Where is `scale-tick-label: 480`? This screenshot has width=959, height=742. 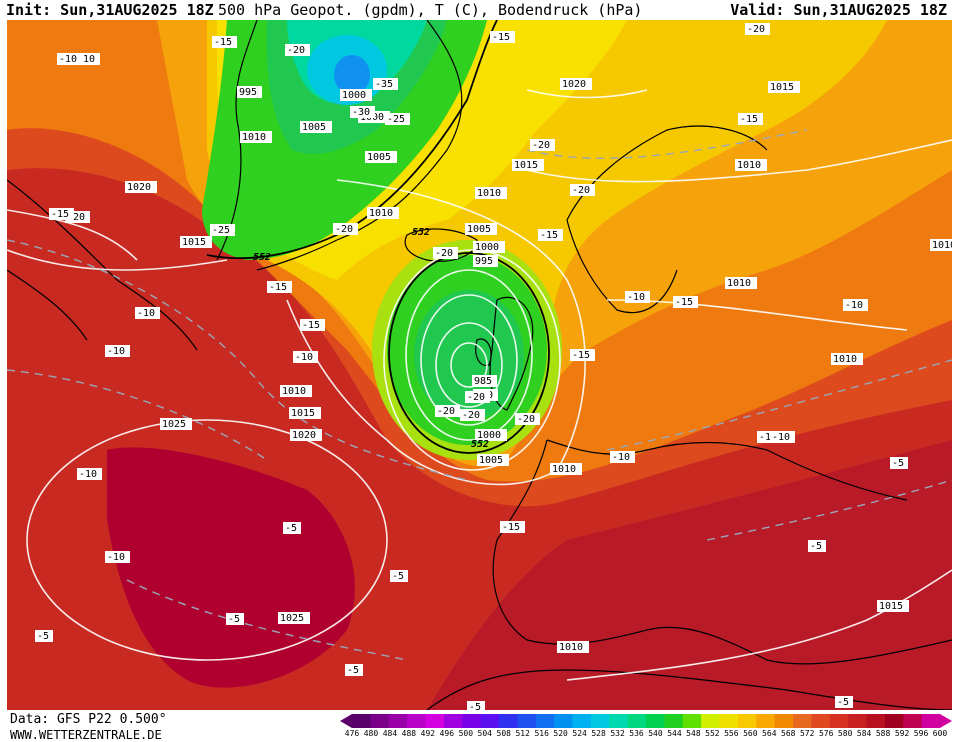 scale-tick-label: 480 is located at coordinates (371, 733).